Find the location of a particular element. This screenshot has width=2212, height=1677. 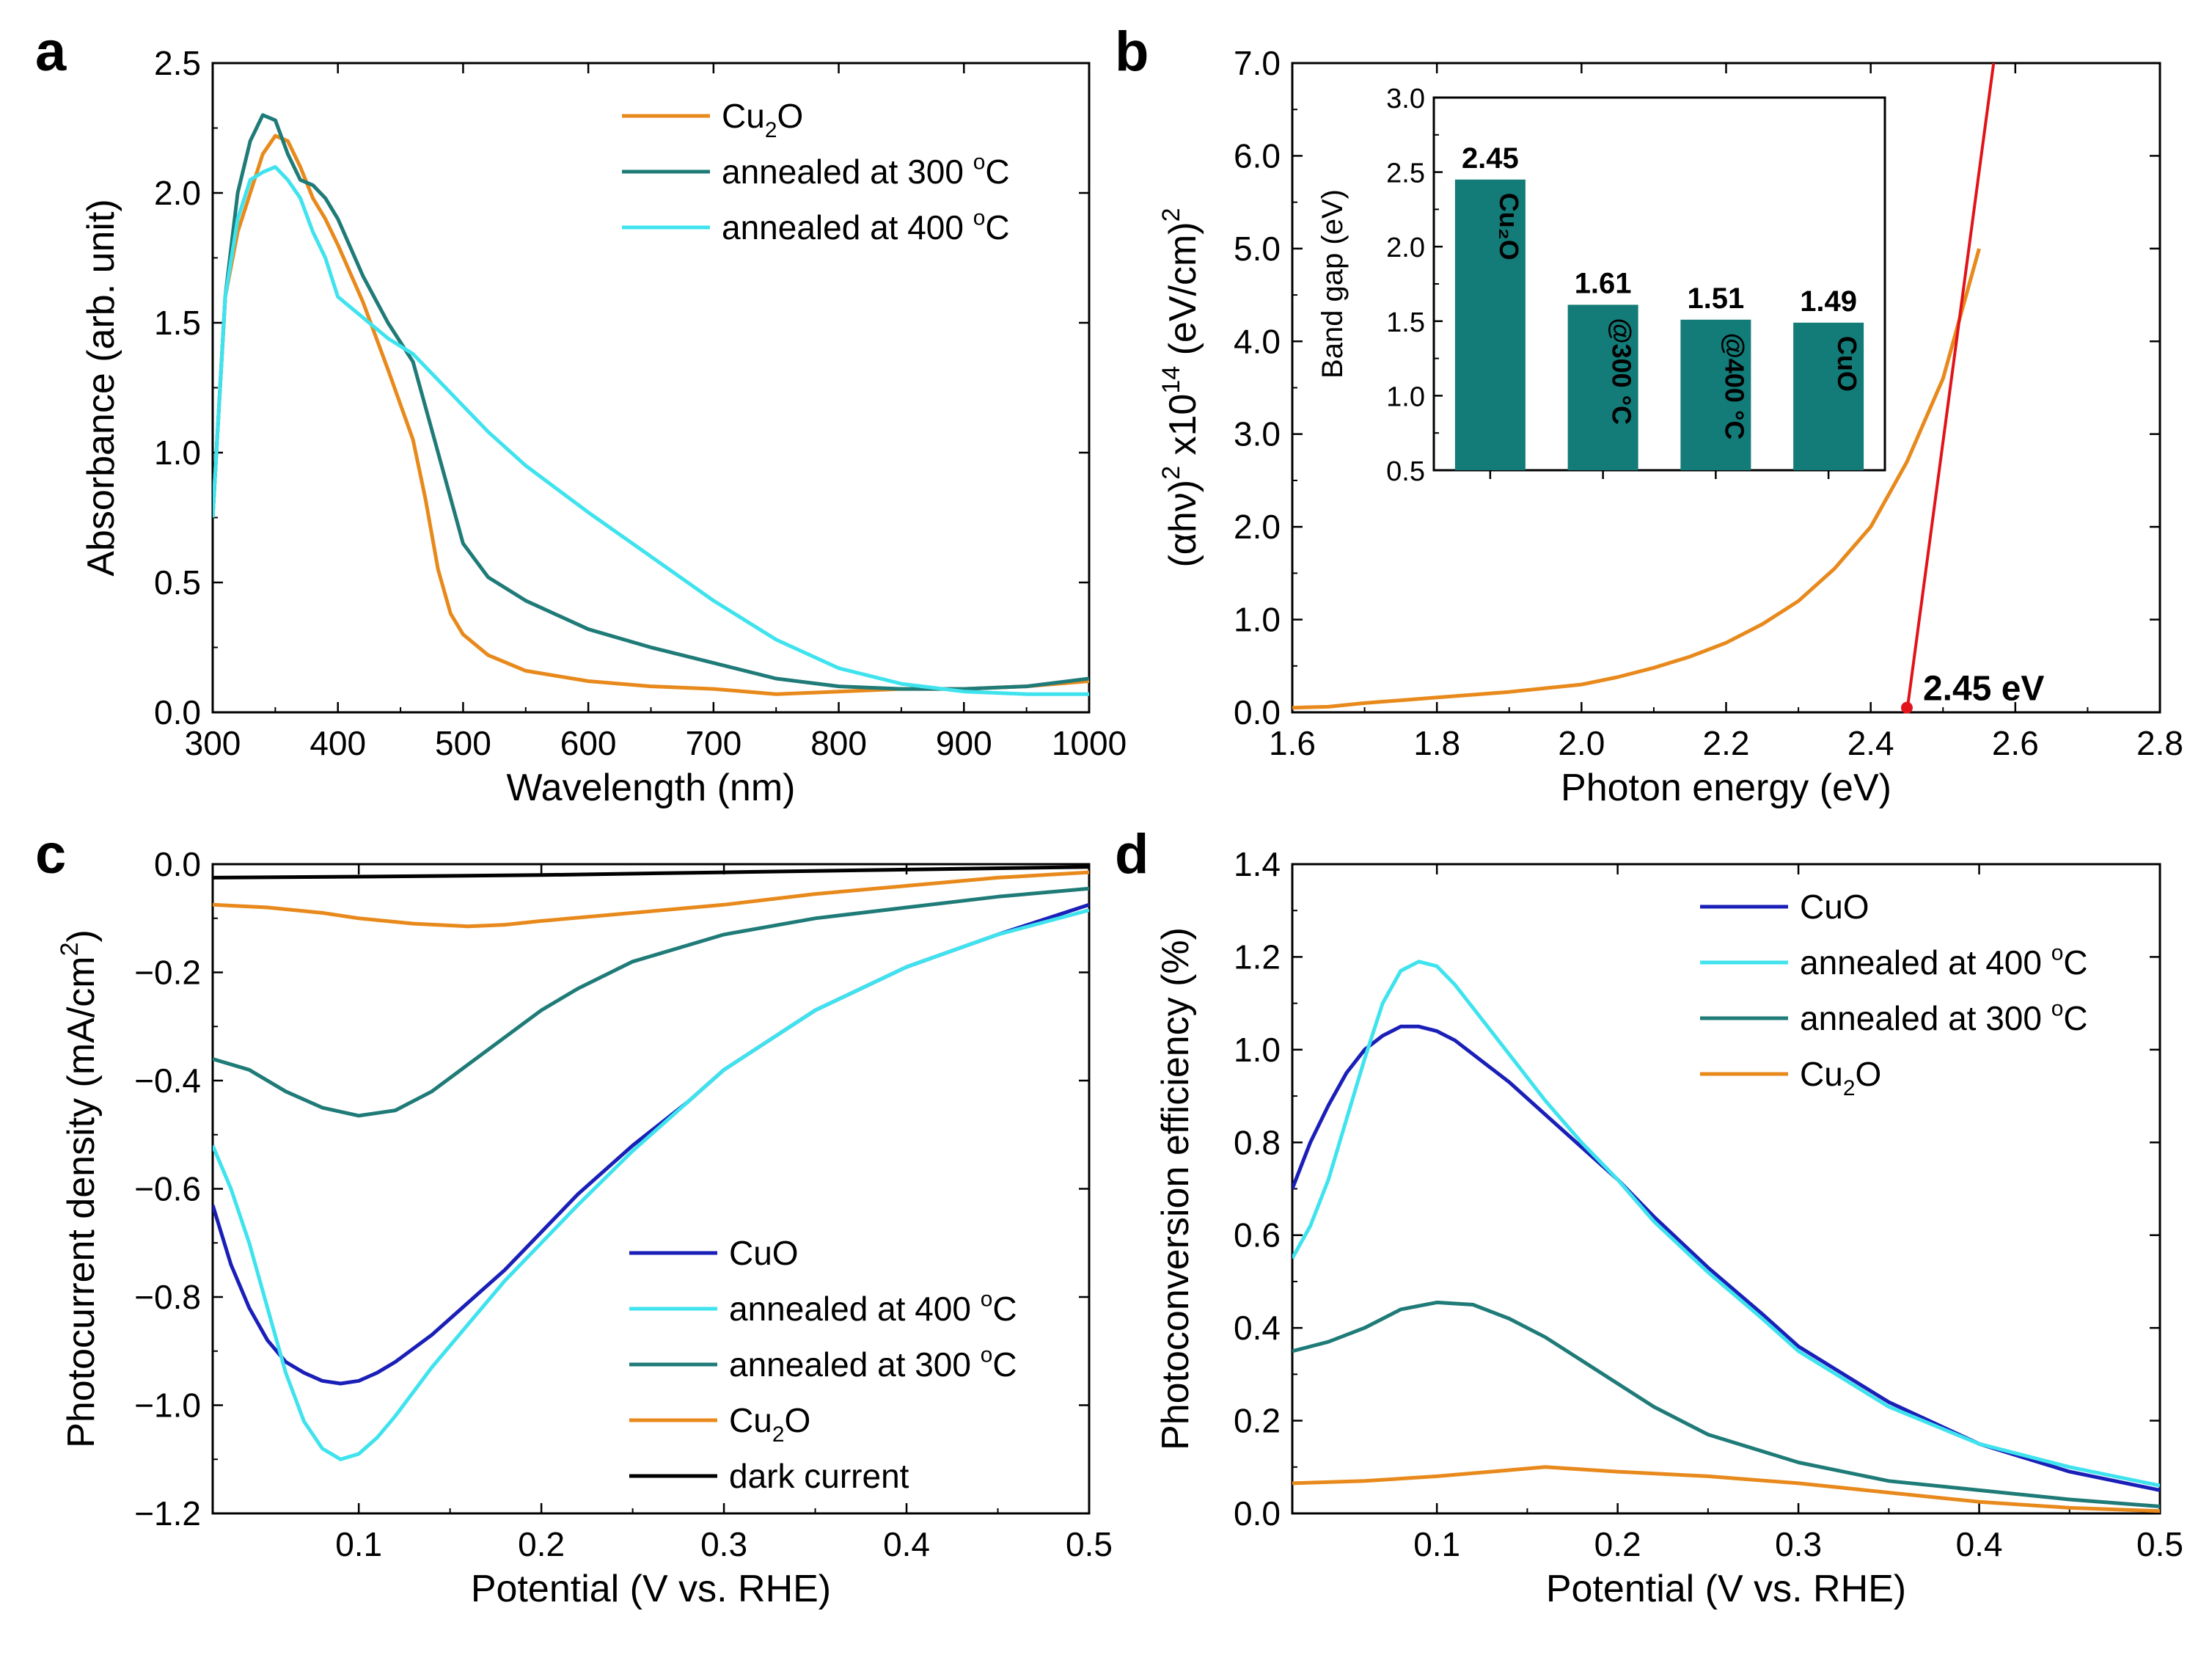

y-label-b-main: (αhν) is located at coordinates (1183, 524).